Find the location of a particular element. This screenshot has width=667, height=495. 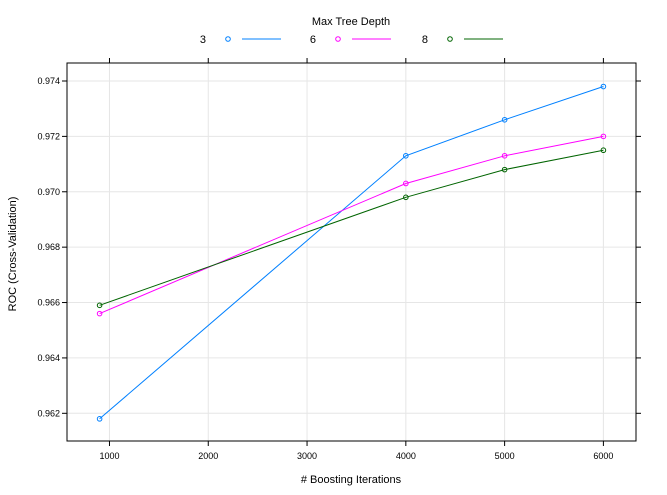

legend-label-8: 8 is located at coordinates (425, 40).